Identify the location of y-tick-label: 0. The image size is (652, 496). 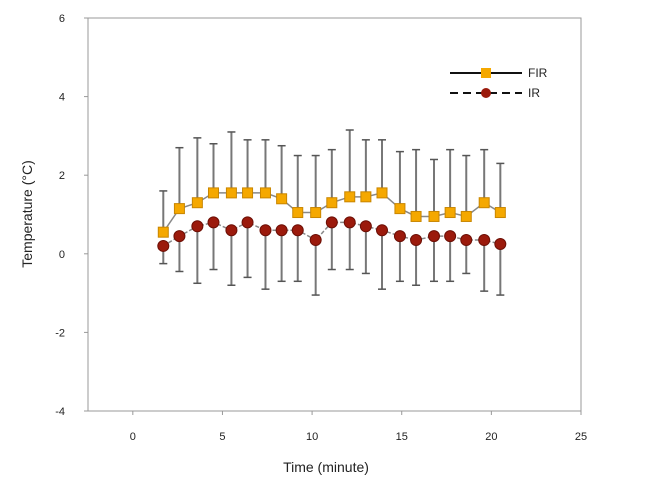
(62, 255).